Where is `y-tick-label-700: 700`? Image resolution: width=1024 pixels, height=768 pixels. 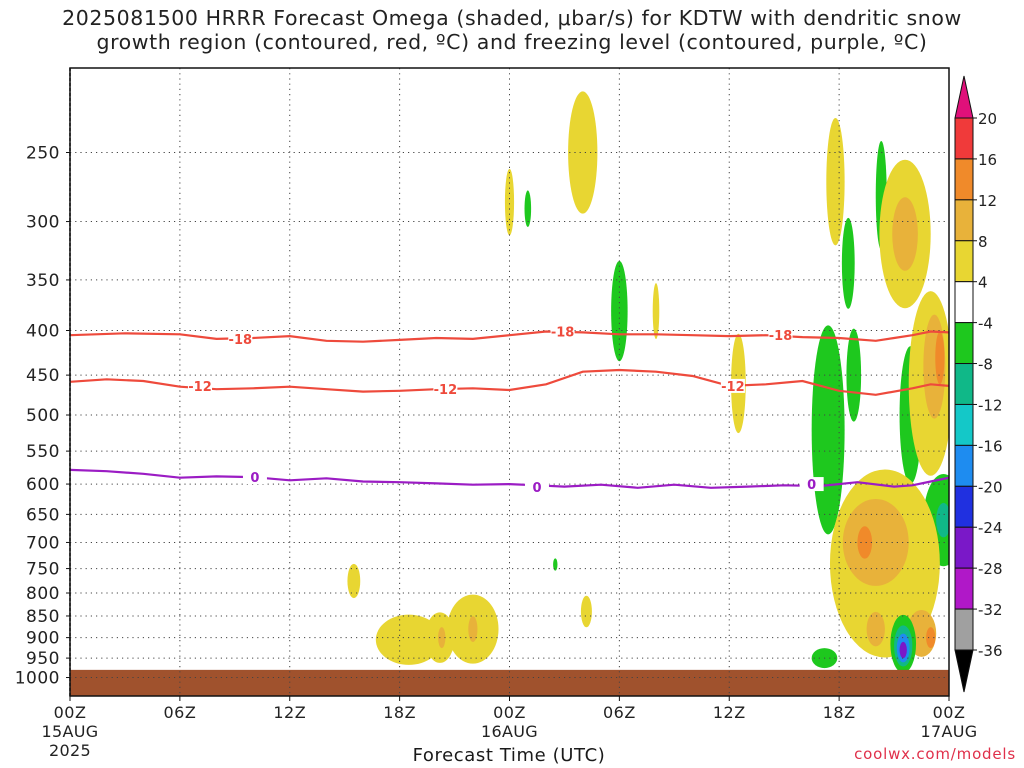 y-tick-label-700: 700 is located at coordinates (43, 543).